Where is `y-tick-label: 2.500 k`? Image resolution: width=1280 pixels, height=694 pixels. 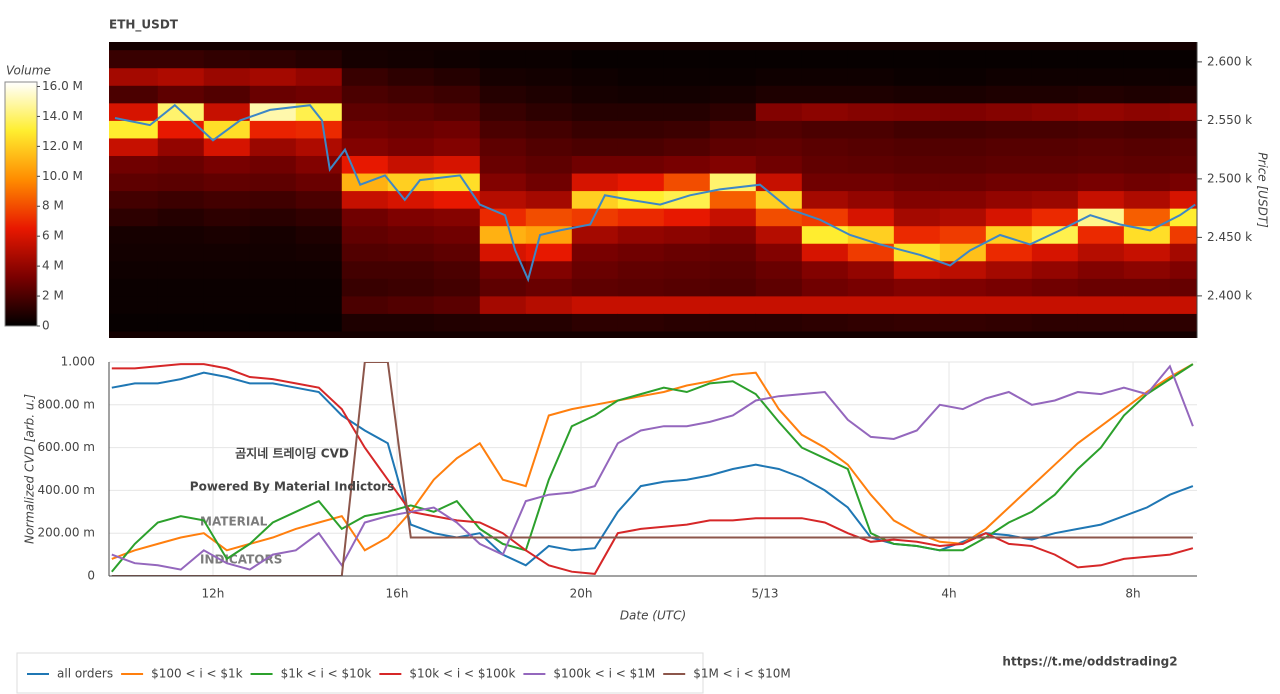
y-tick-label: 2.500 k is located at coordinates (1229, 178).